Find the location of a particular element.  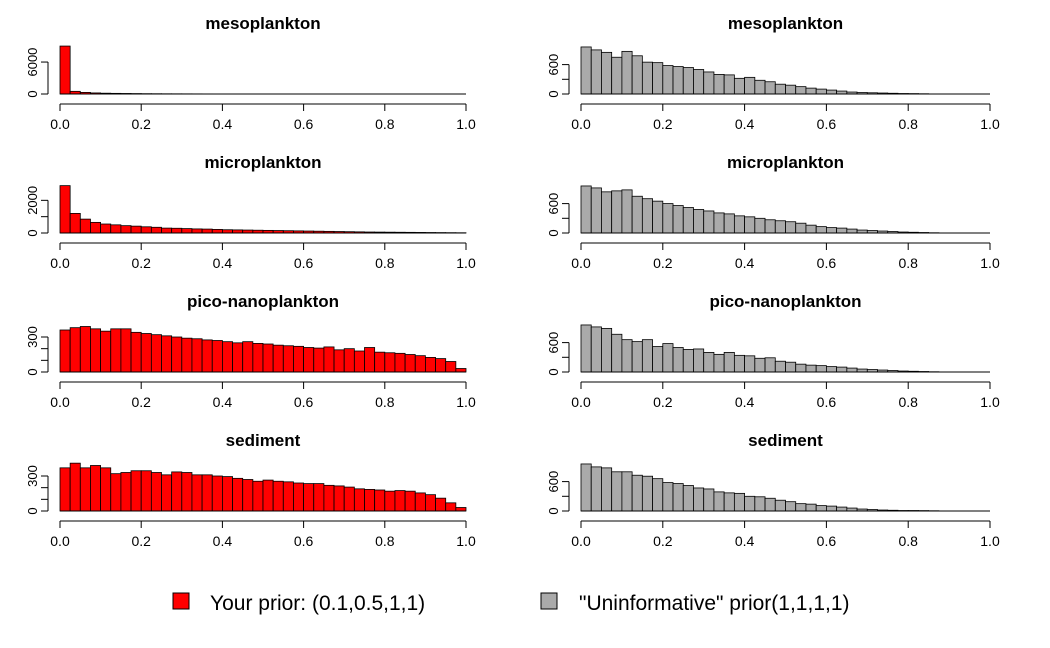

x-tick-label: 0.0 is located at coordinates (581, 402).